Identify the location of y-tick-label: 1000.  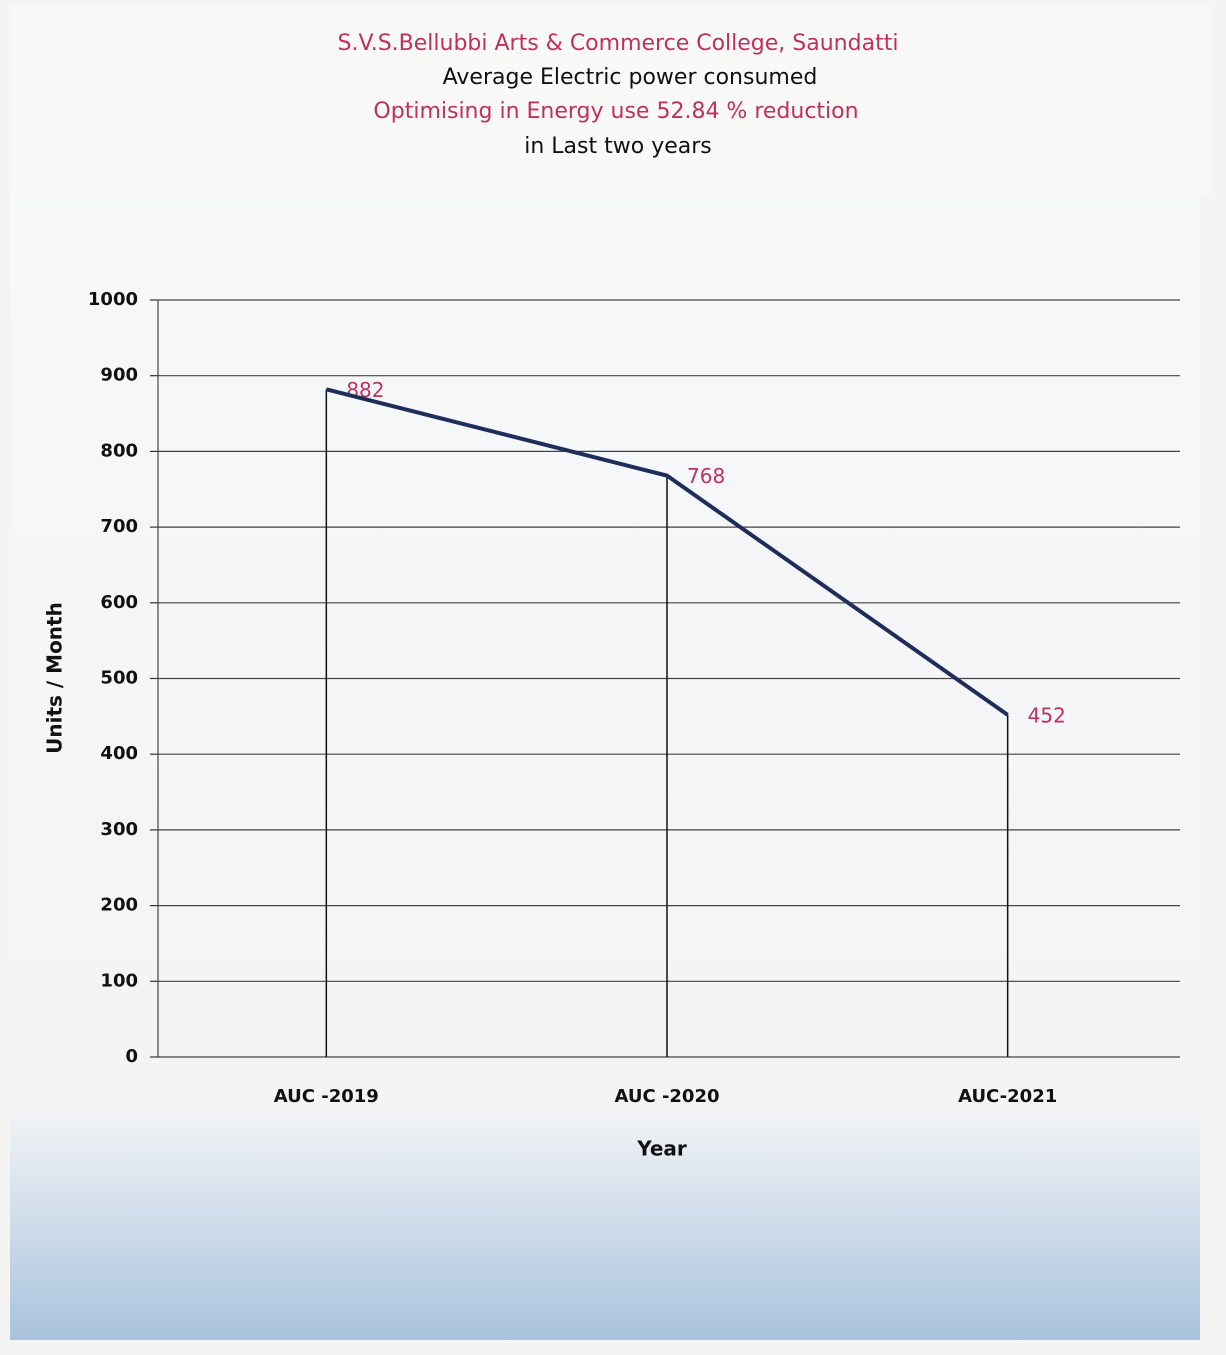
(113, 299).